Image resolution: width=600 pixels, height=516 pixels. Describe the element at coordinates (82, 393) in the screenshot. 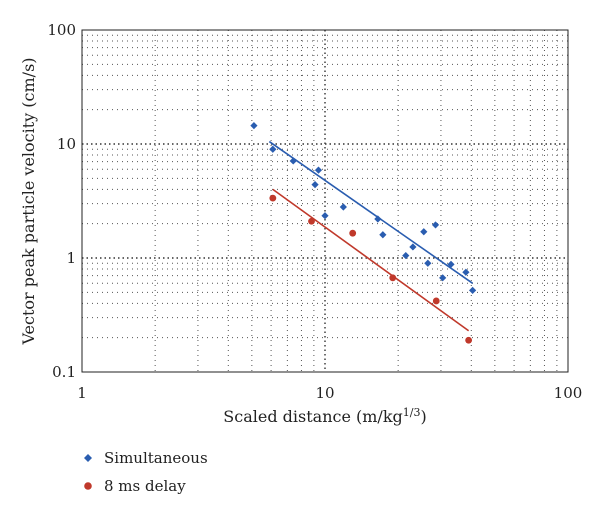

I see `x-tick-label: 1` at that location.